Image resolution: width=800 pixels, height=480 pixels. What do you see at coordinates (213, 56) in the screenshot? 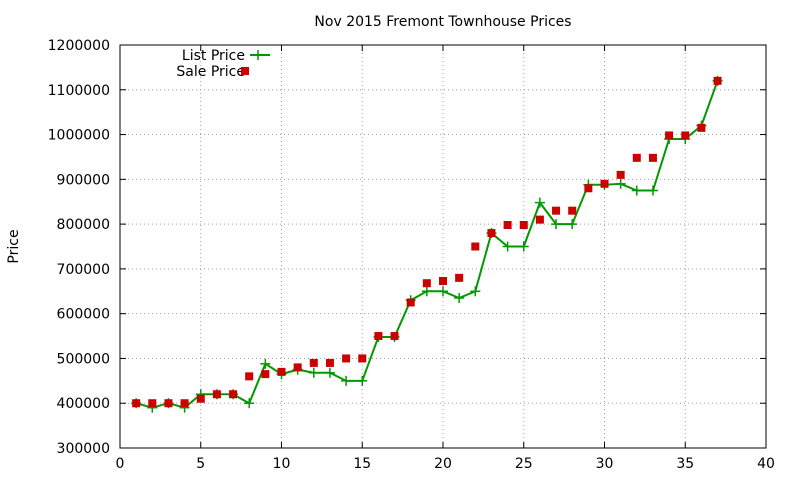
I see `legend-label-list-price: List Price` at bounding box center [213, 56].